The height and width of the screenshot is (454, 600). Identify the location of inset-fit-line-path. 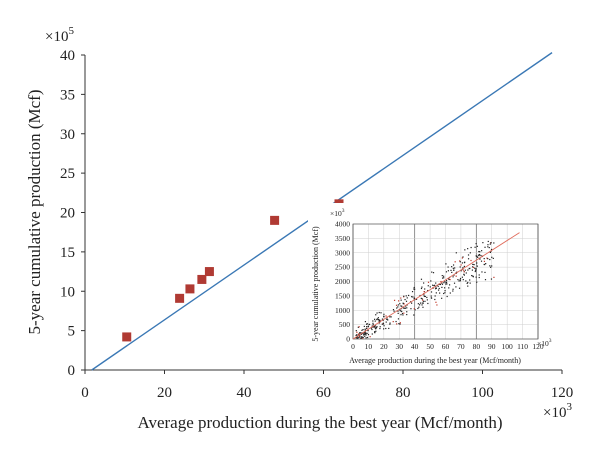
(436, 286).